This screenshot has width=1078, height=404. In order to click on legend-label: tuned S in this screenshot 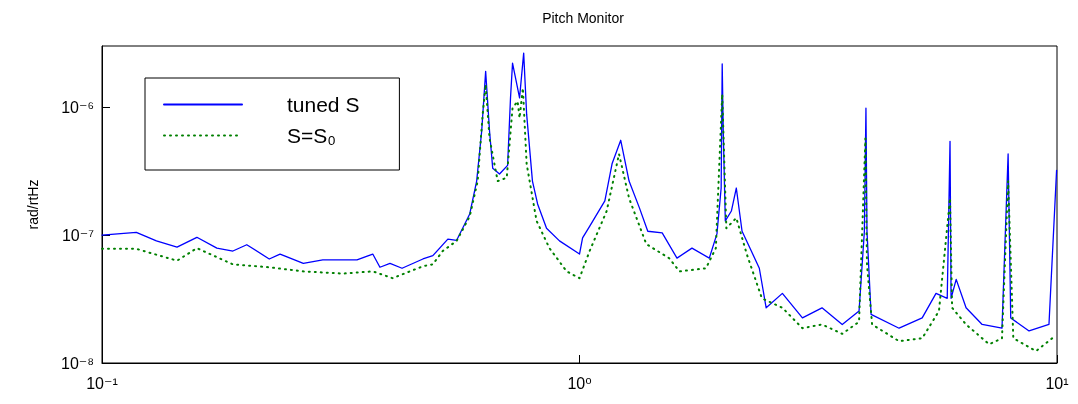, I will do `click(323, 104)`.